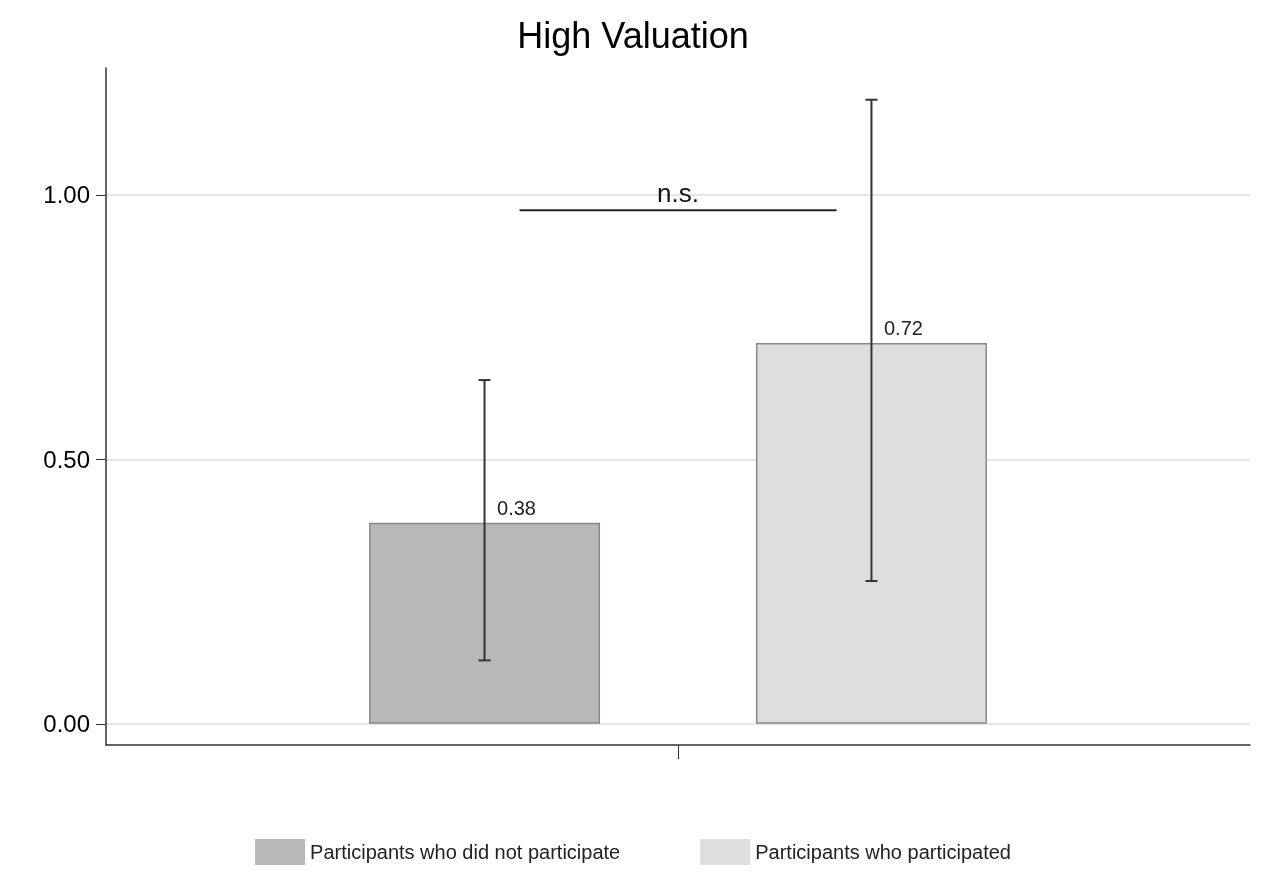 The width and height of the screenshot is (1266, 882). I want to click on legend-label: Participants who participated, so click(883, 852).